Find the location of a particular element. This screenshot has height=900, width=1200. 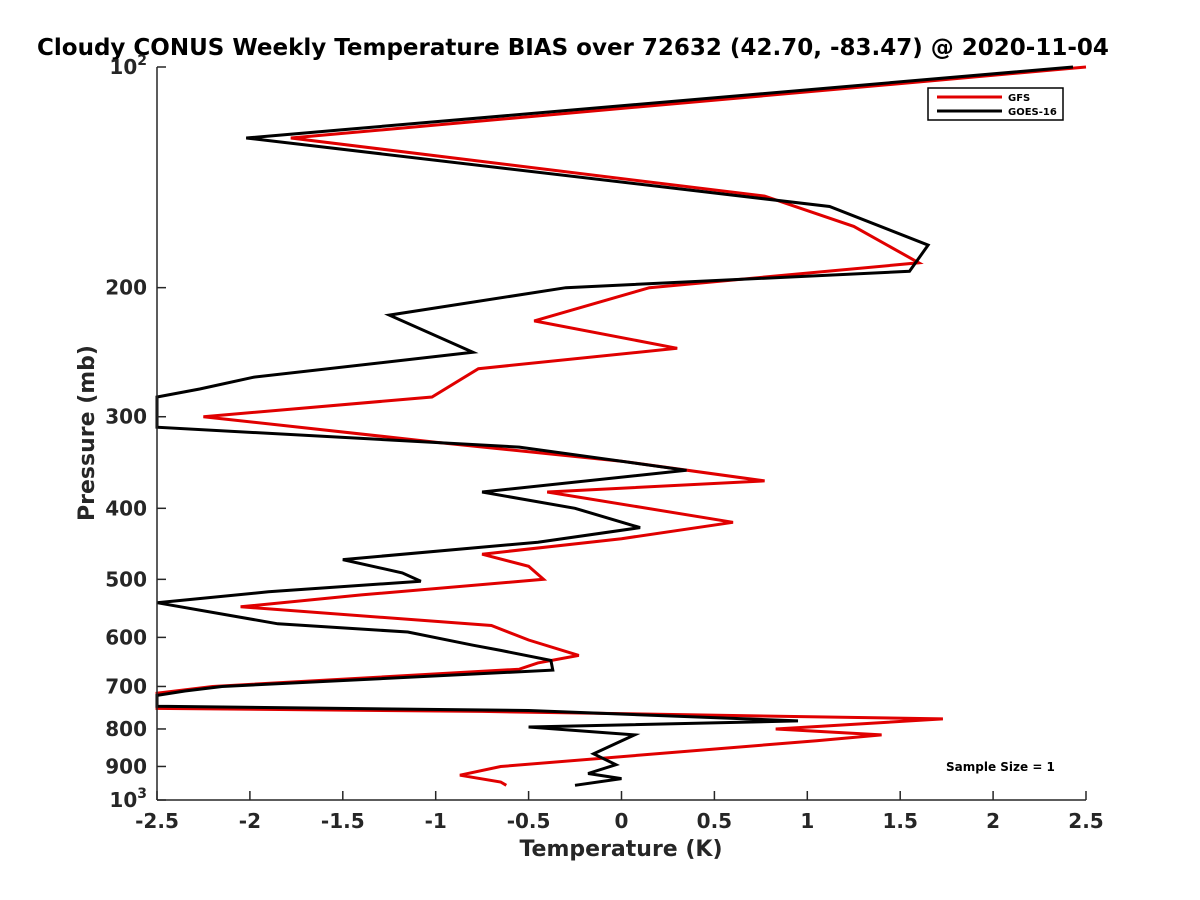

x-tick-label: -2 is located at coordinates (250, 821).